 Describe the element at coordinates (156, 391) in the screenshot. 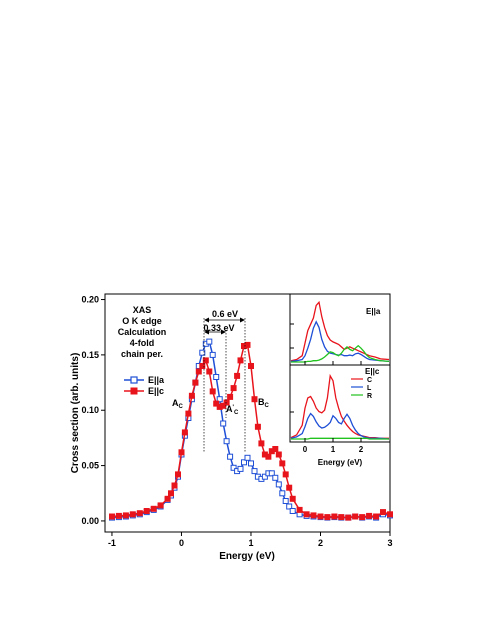

I see `legend-label-ec: E||c` at that location.